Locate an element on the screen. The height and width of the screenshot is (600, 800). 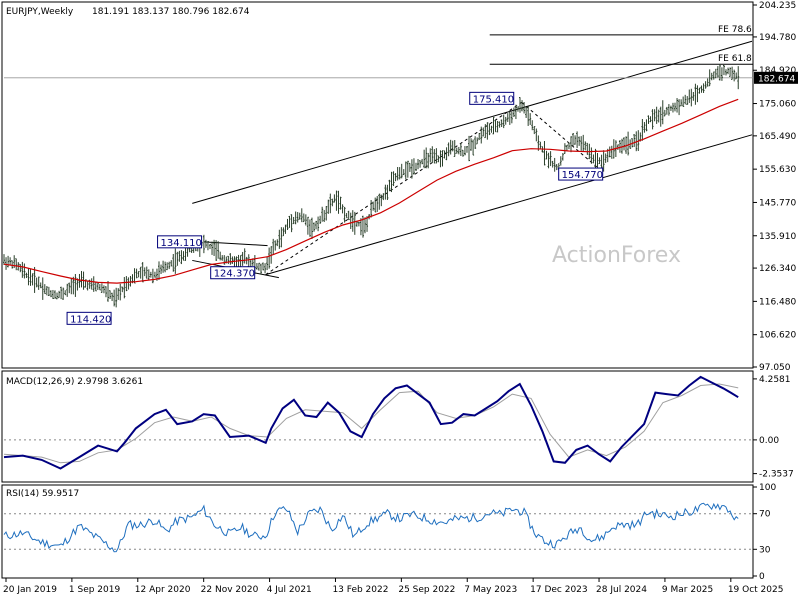
watermark: ActionForex is located at coordinates (616, 255).